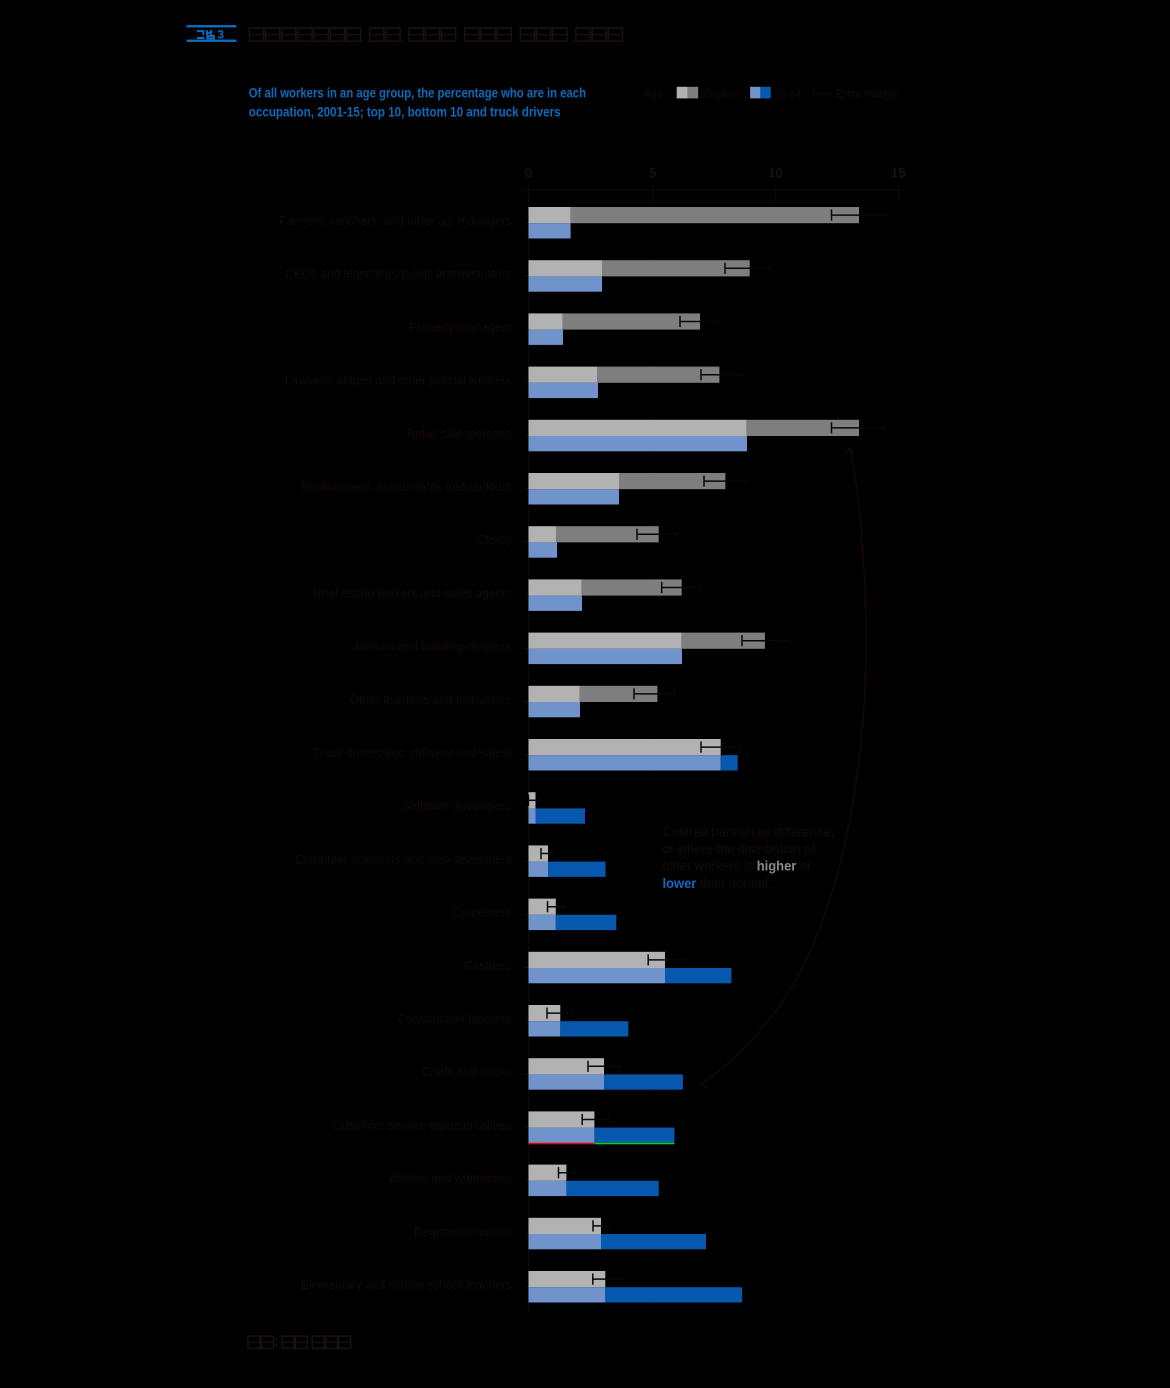  I want to click on svg-text: Chefs and cooks, so click(467, 1072).